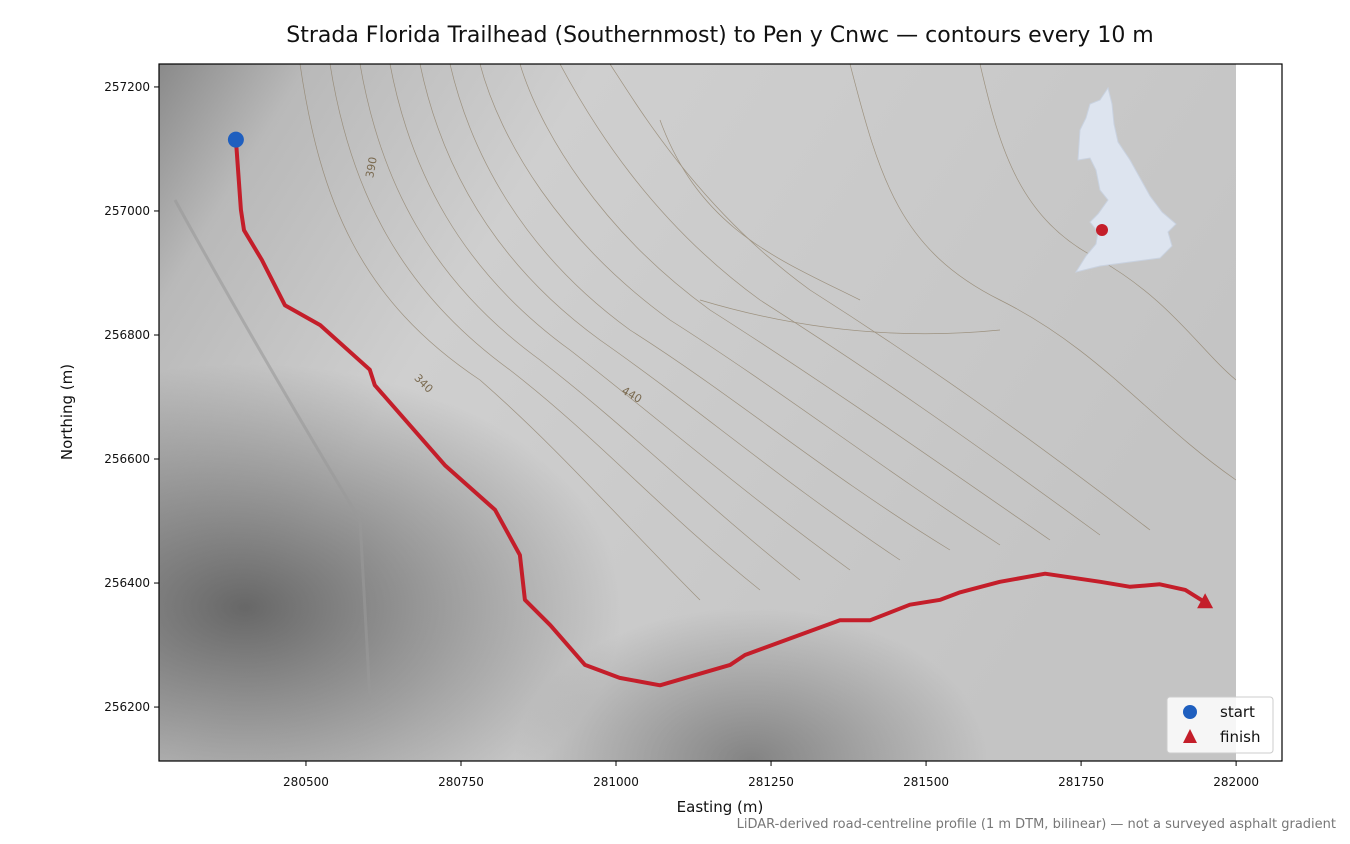  Describe the element at coordinates (1220, 725) in the screenshot. I see `legend: start finish` at that location.